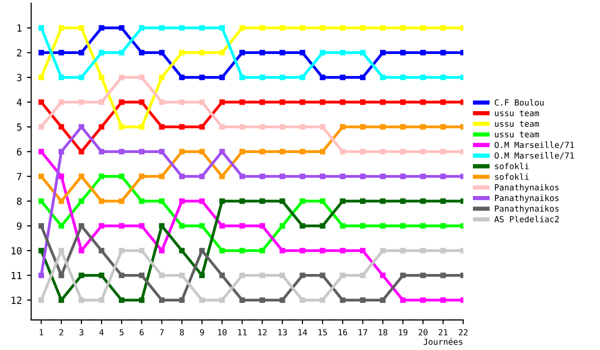 The width and height of the screenshot is (600, 350). I want to click on legend-label: sofokli, so click(512, 176).